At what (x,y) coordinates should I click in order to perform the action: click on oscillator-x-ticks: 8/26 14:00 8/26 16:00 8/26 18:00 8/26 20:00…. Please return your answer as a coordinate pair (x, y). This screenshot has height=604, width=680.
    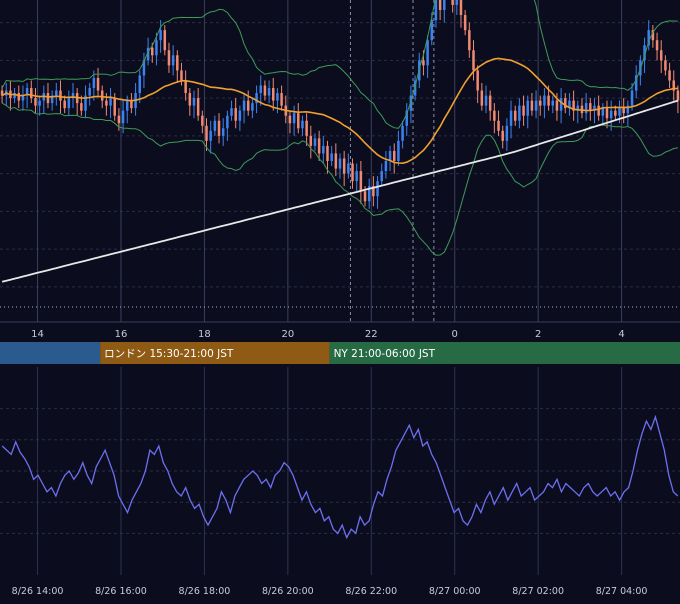
    Looking at the image, I should click on (330, 591).